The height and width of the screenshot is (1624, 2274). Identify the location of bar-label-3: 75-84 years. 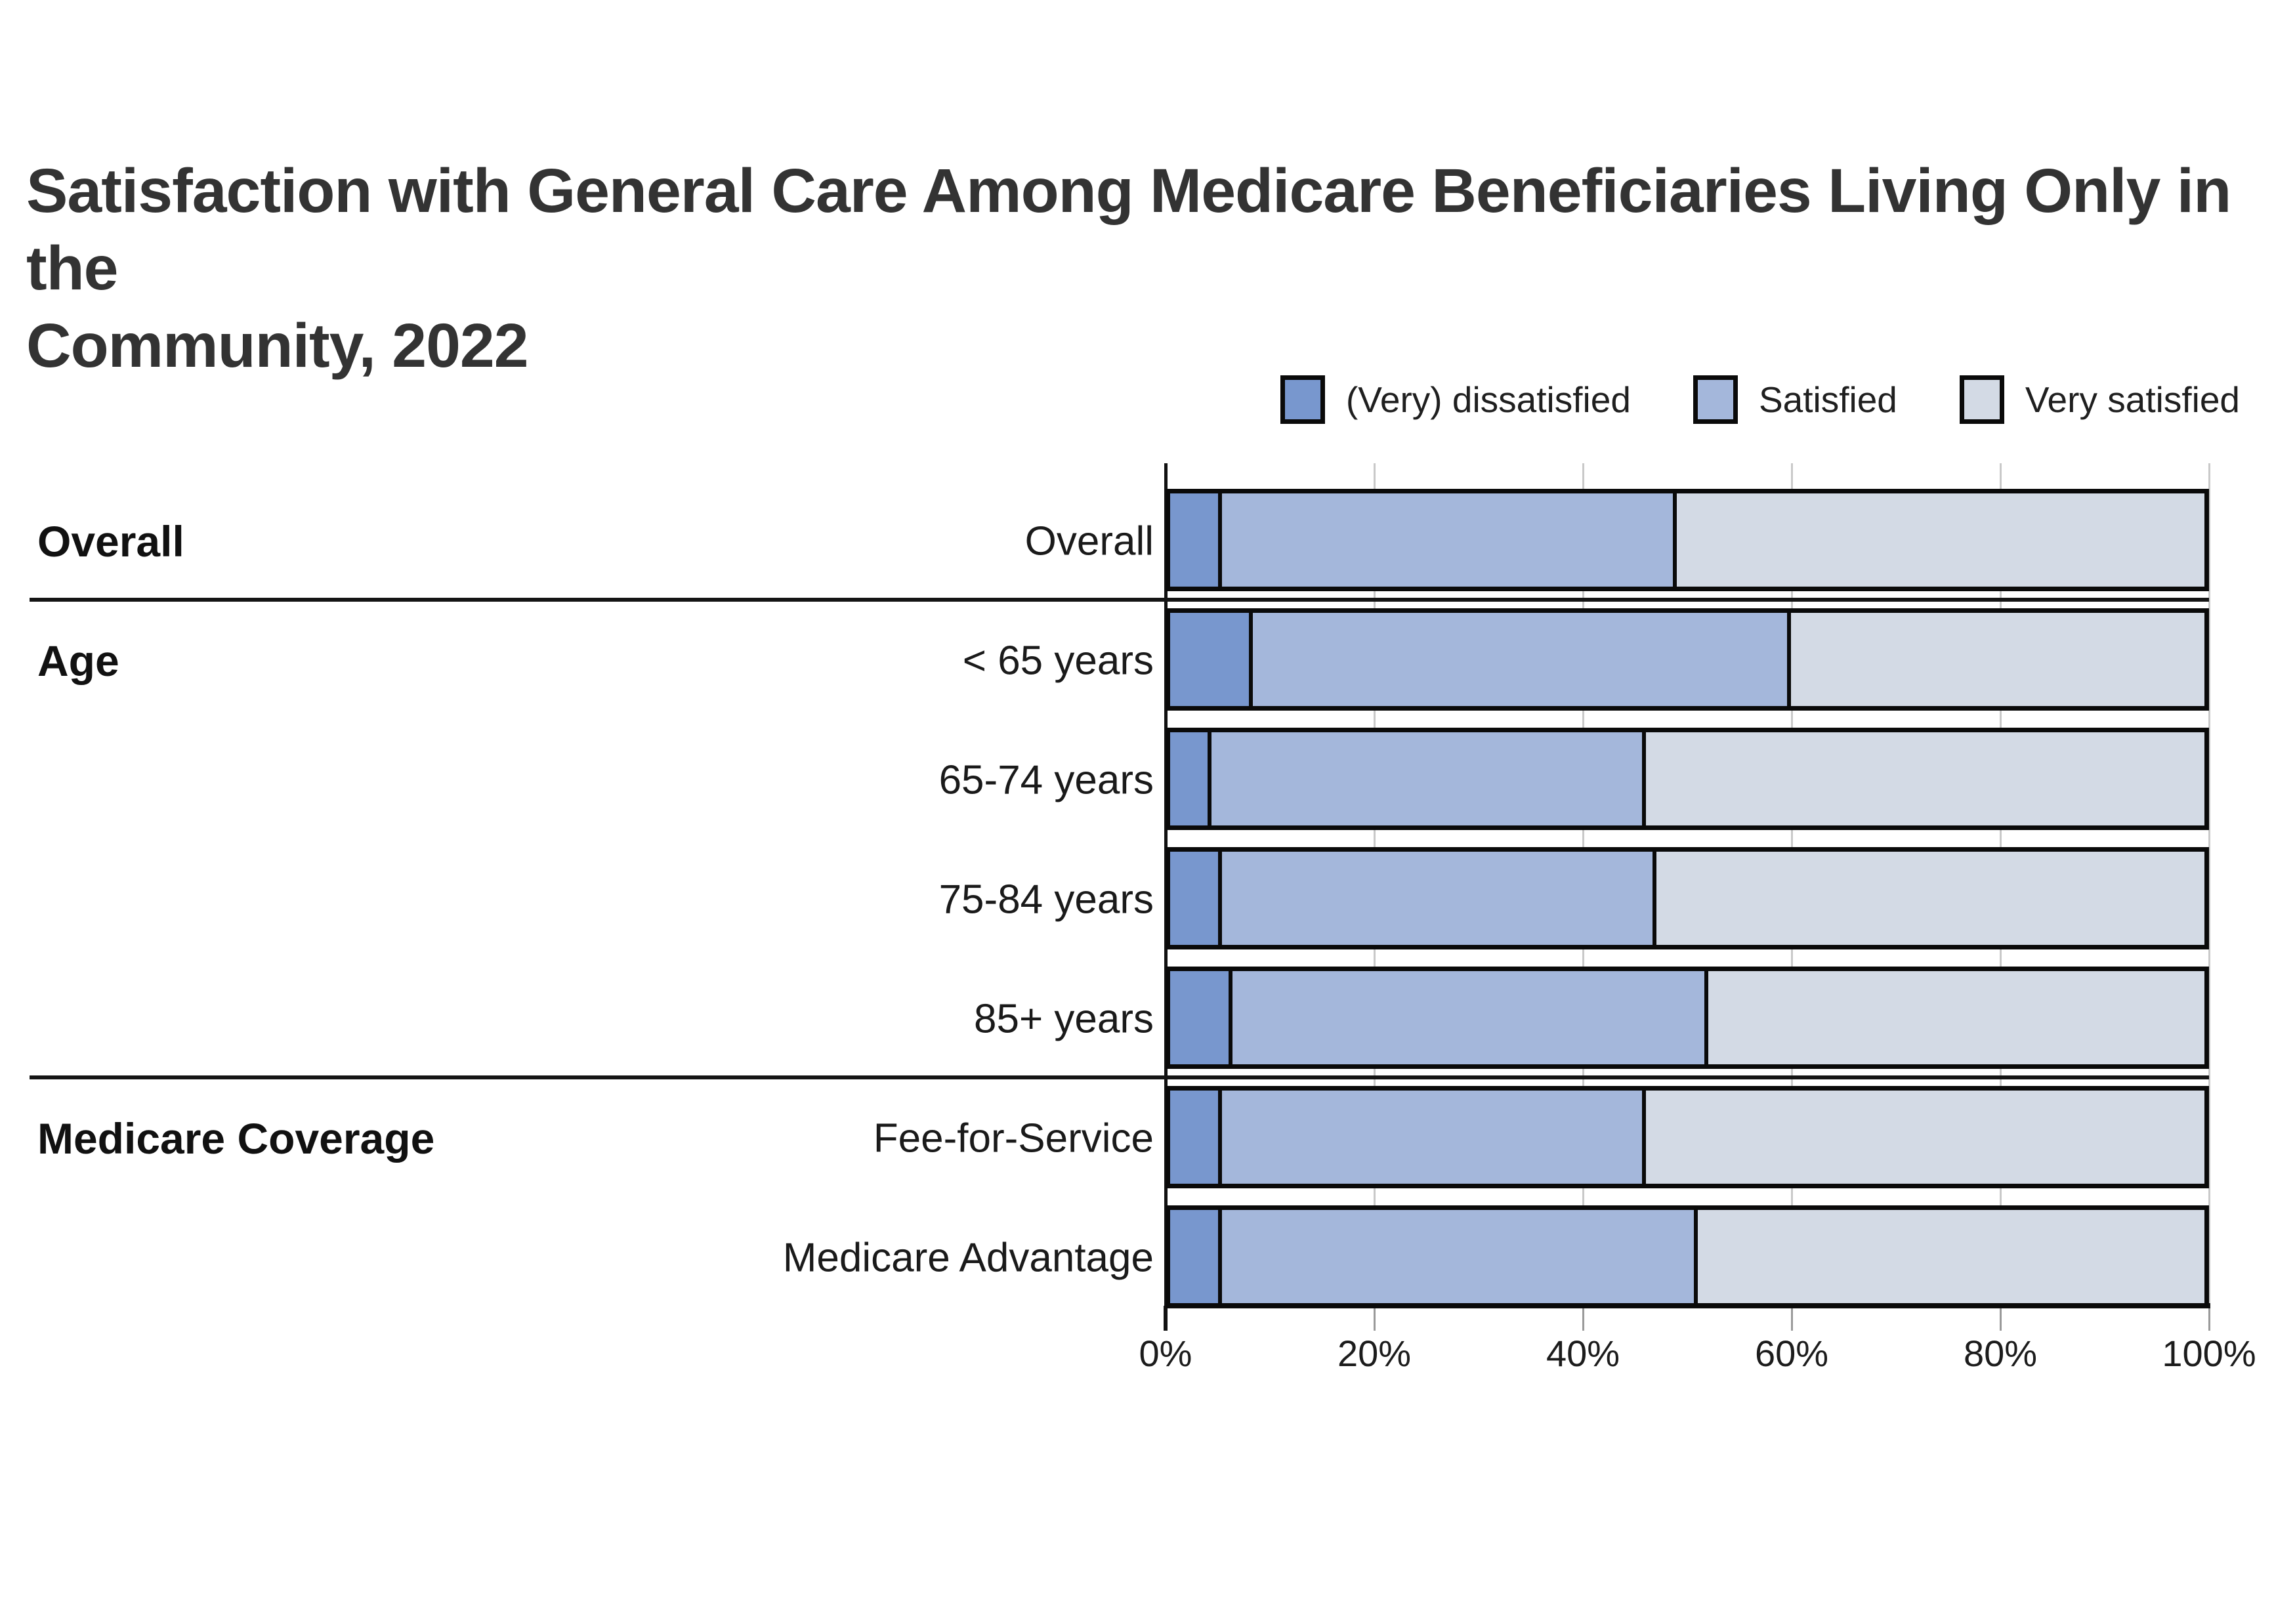
(1046, 900).